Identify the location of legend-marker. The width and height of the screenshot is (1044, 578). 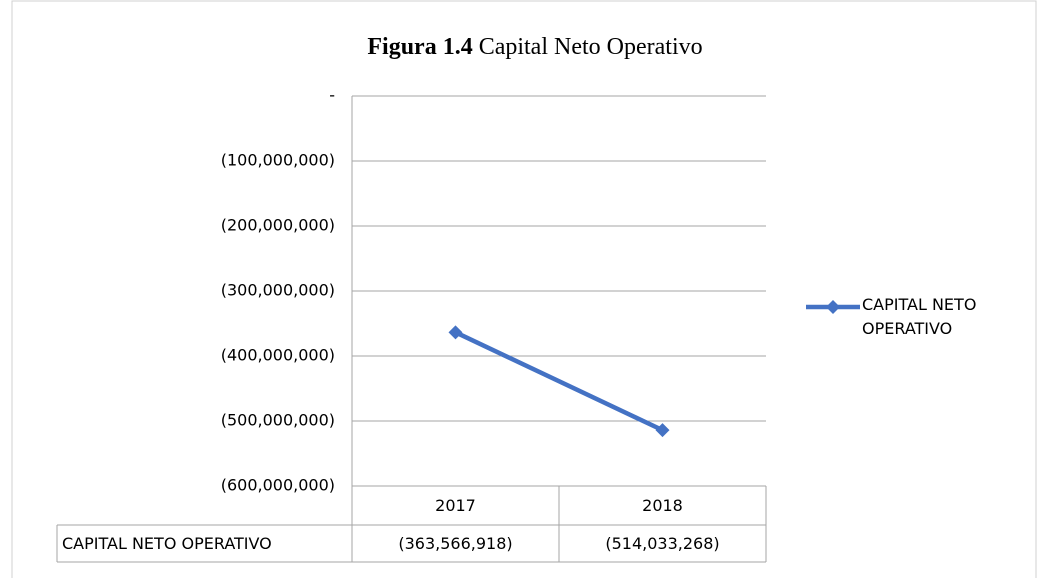
(833, 307).